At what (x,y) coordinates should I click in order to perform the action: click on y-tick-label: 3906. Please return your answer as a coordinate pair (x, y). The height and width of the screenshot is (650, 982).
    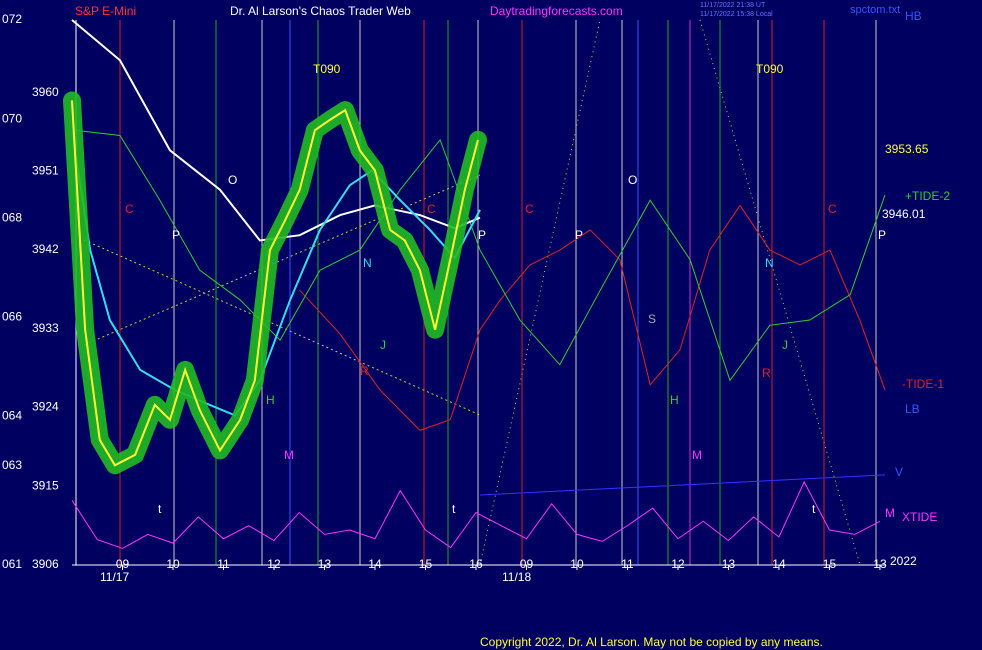
    Looking at the image, I should click on (45, 564).